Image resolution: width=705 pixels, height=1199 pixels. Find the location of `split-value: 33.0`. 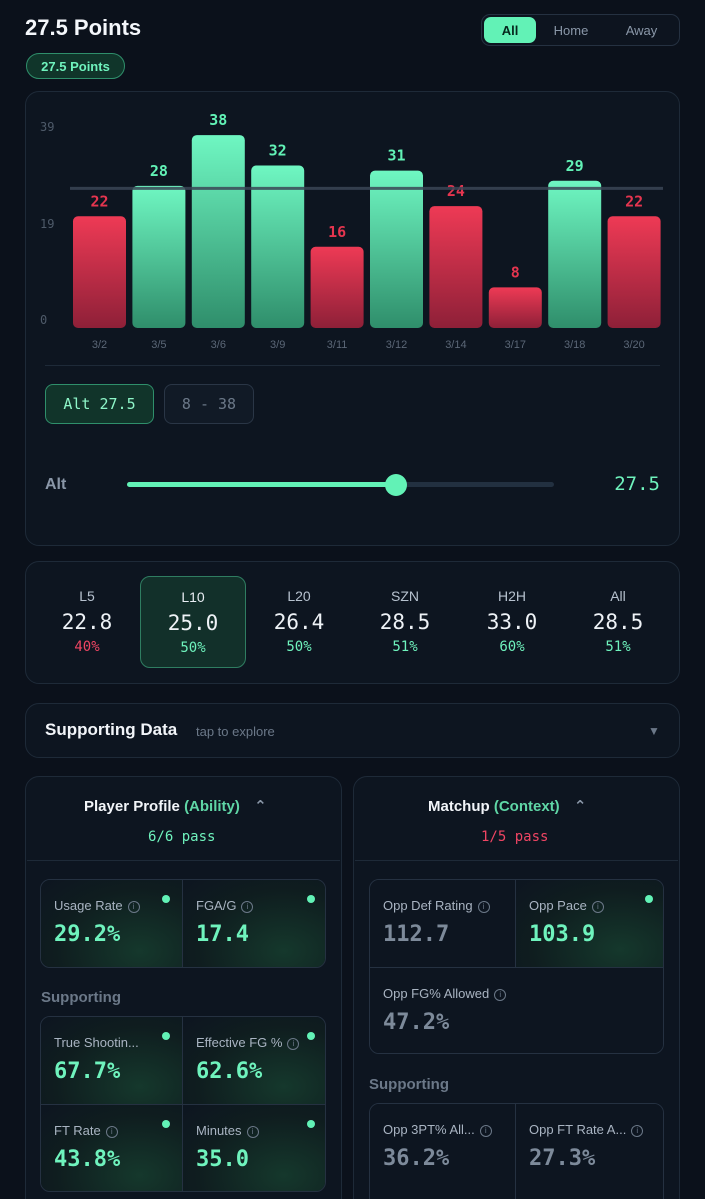

split-value: 33.0 is located at coordinates (512, 622).